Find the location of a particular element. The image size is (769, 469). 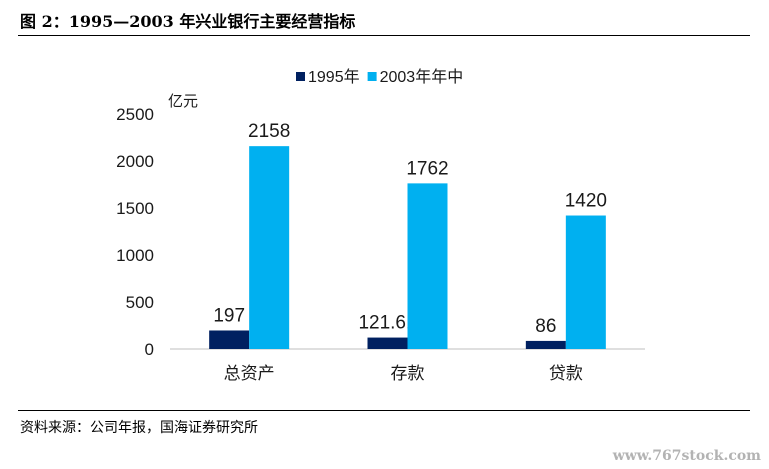

legend-label: 1995年 is located at coordinates (334, 77).